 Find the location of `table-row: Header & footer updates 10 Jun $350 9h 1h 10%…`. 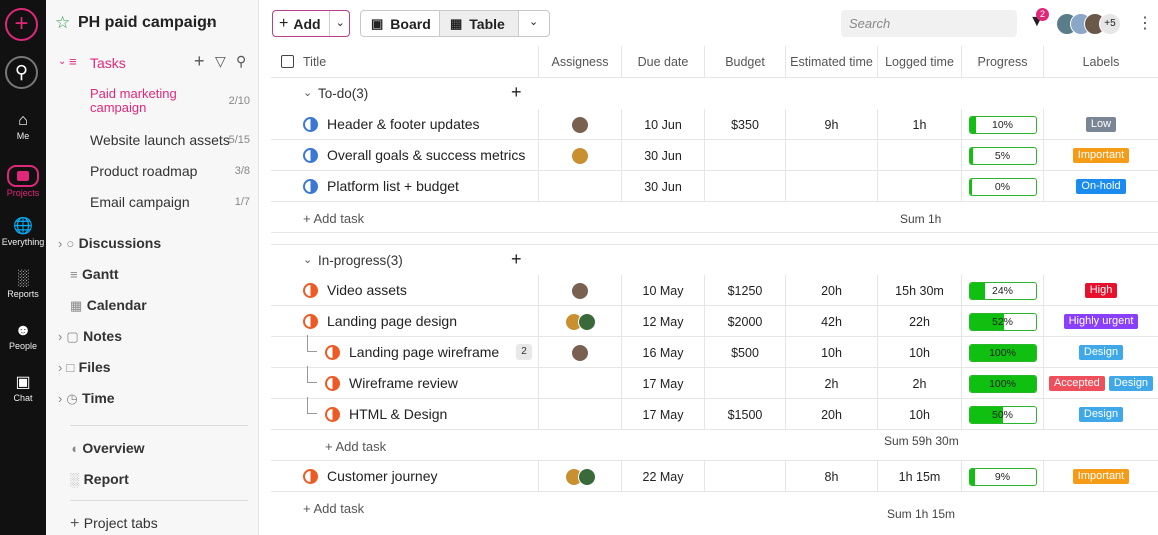

table-row: Header & footer updates 10 Jun $350 9h 1h 10%… is located at coordinates (714, 124).